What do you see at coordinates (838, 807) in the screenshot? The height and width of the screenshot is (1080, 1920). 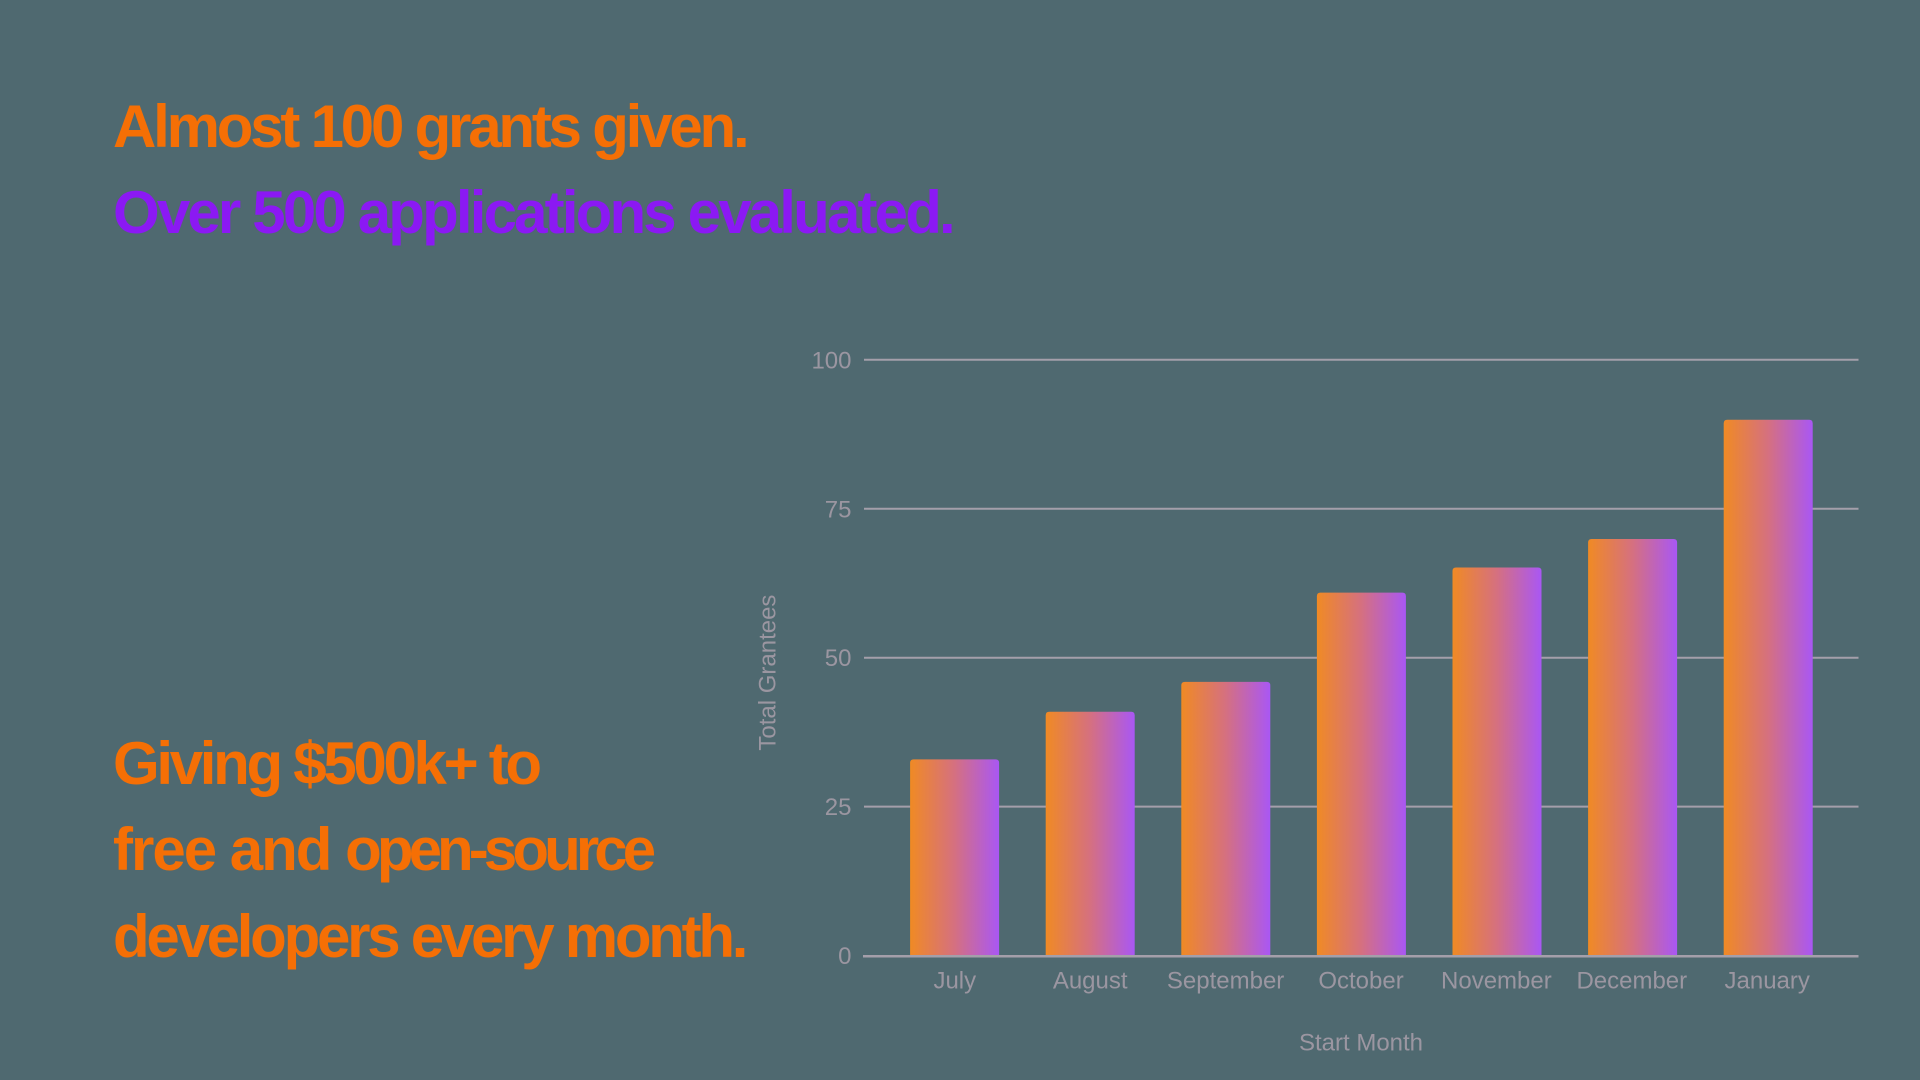 I see `svg-text: 25` at bounding box center [838, 807].